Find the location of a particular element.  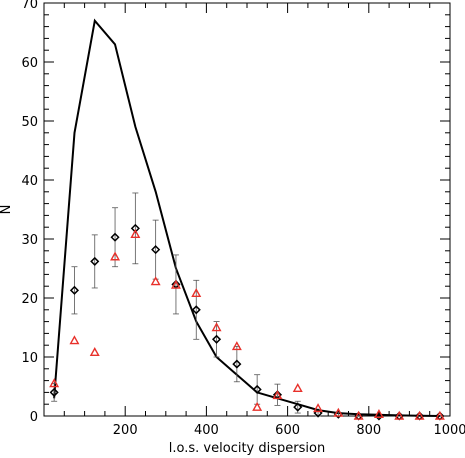

x-tick-label: 1000 is located at coordinates (449, 430).